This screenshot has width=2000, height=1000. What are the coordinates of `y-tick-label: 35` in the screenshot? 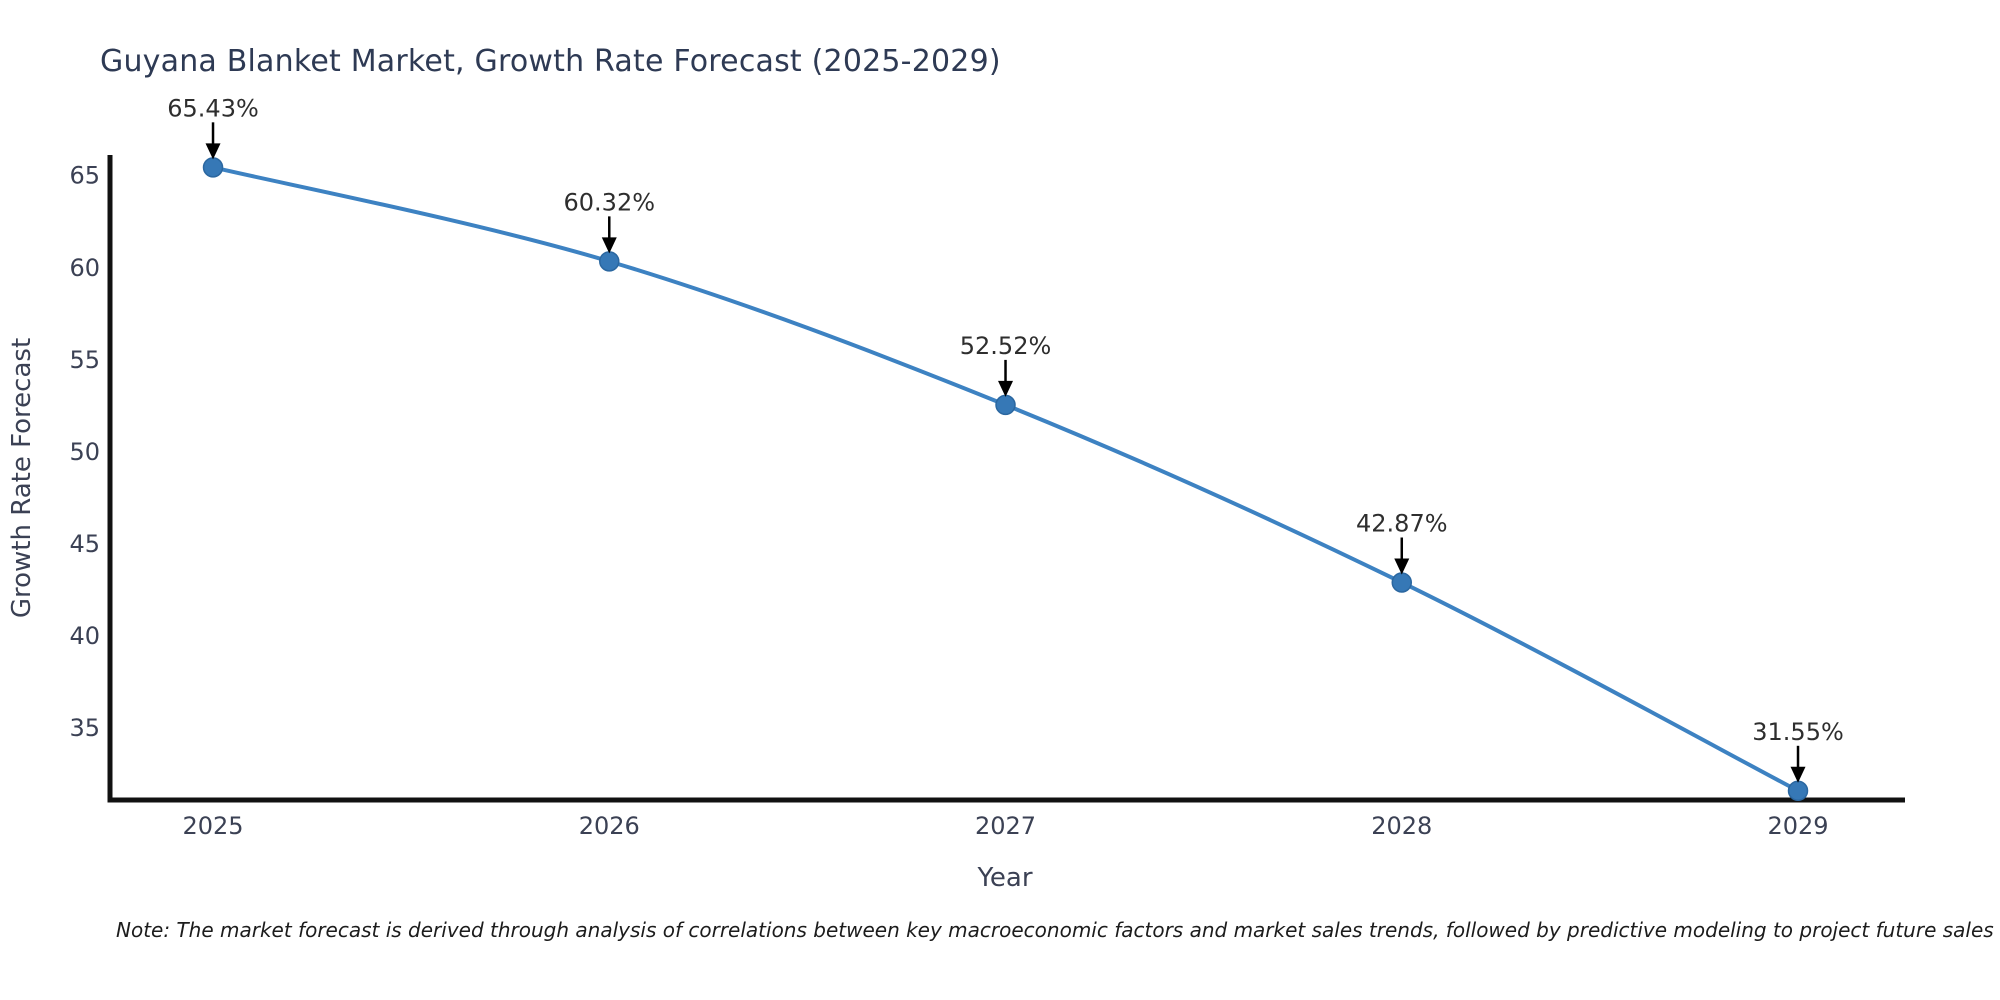 It's located at (84, 728).